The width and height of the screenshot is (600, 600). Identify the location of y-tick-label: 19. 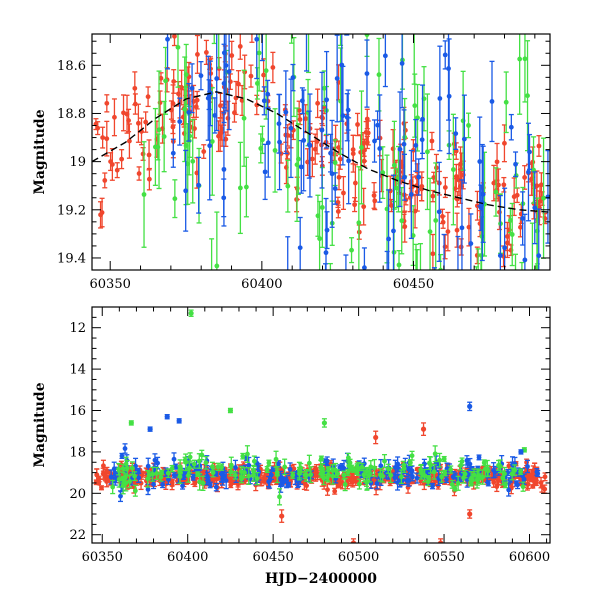
(77, 162).